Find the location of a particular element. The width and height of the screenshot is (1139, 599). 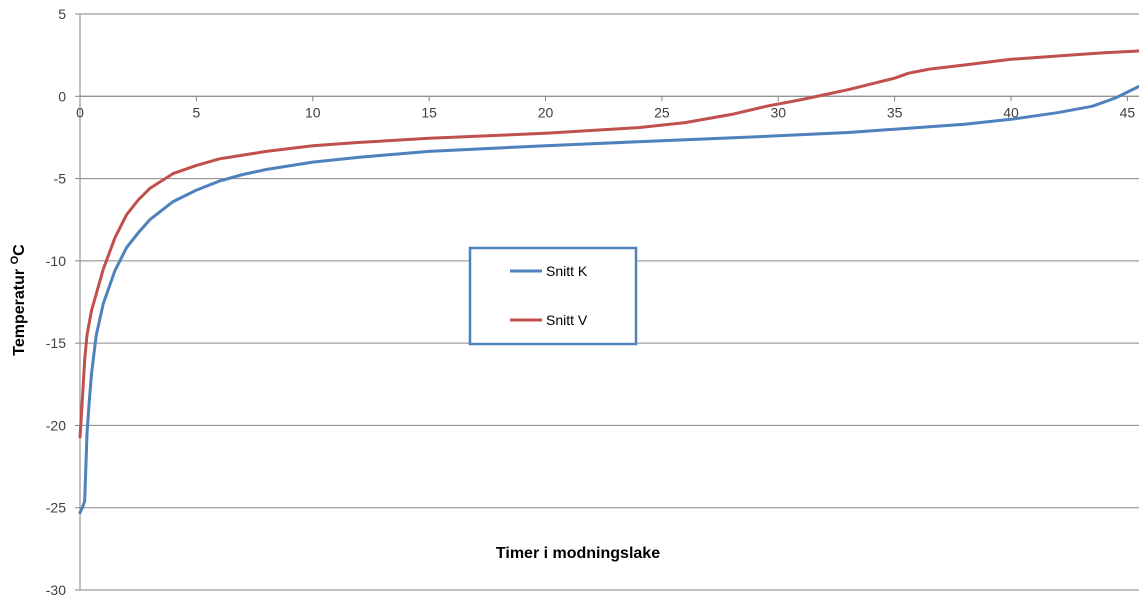

legend-label-snitt-k: Snitt K is located at coordinates (567, 271).